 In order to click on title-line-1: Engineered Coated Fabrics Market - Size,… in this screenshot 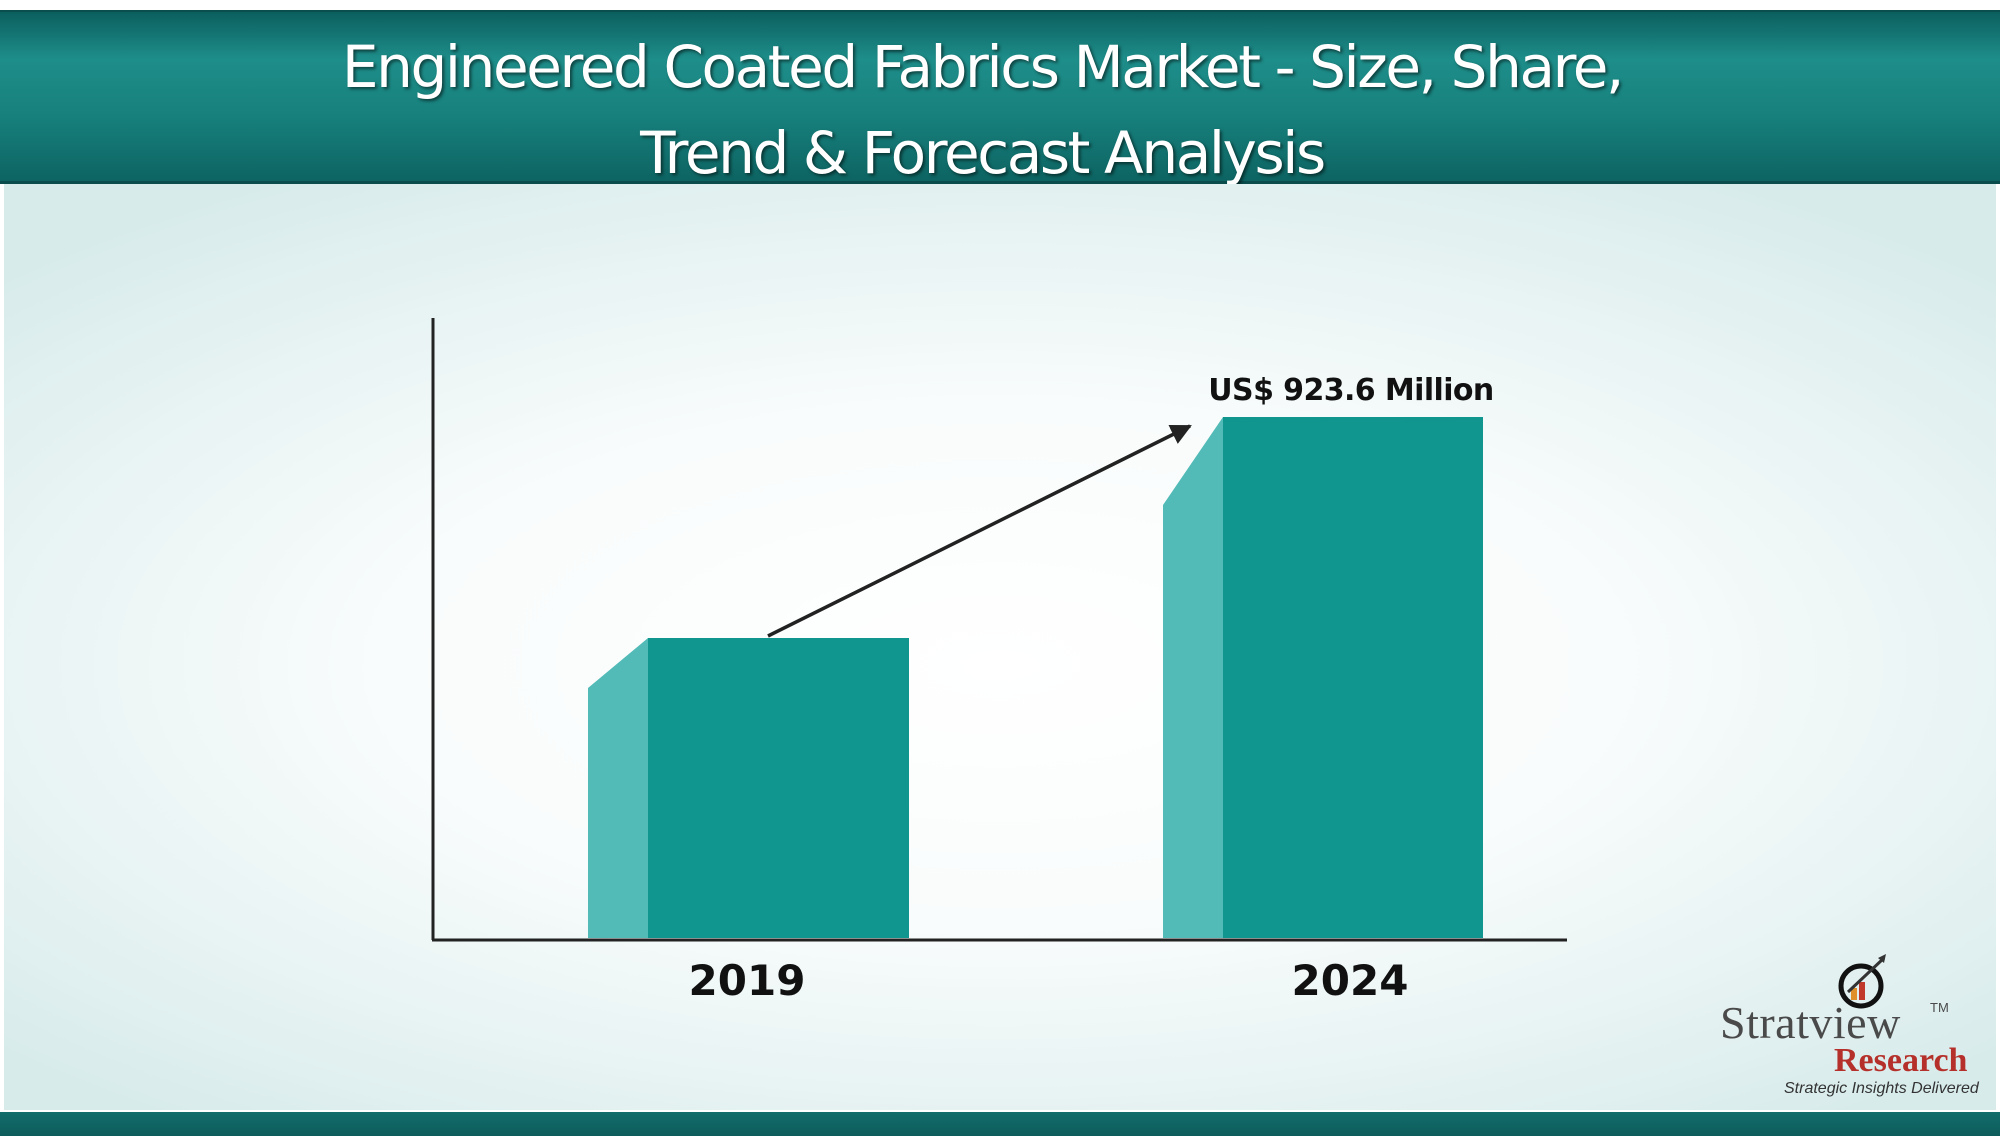, I will do `click(983, 67)`.